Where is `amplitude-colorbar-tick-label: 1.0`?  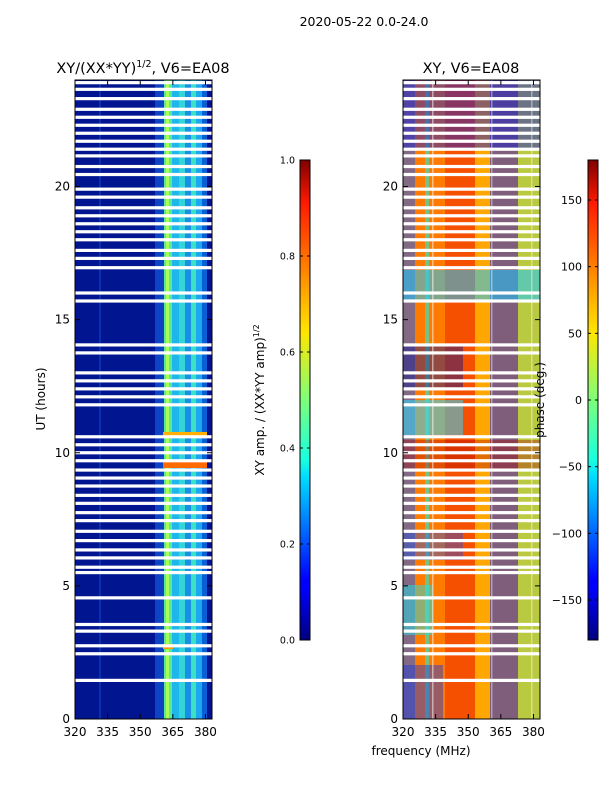 amplitude-colorbar-tick-label: 1.0 is located at coordinates (287, 161).